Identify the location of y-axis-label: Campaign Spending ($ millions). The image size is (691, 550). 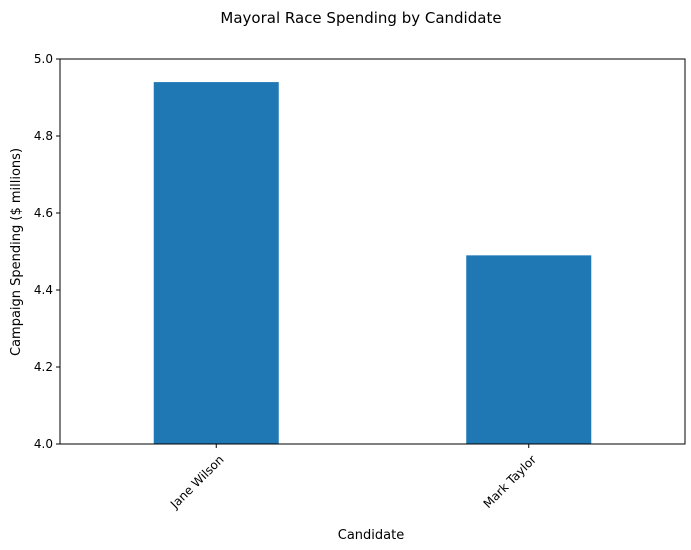
(16, 252).